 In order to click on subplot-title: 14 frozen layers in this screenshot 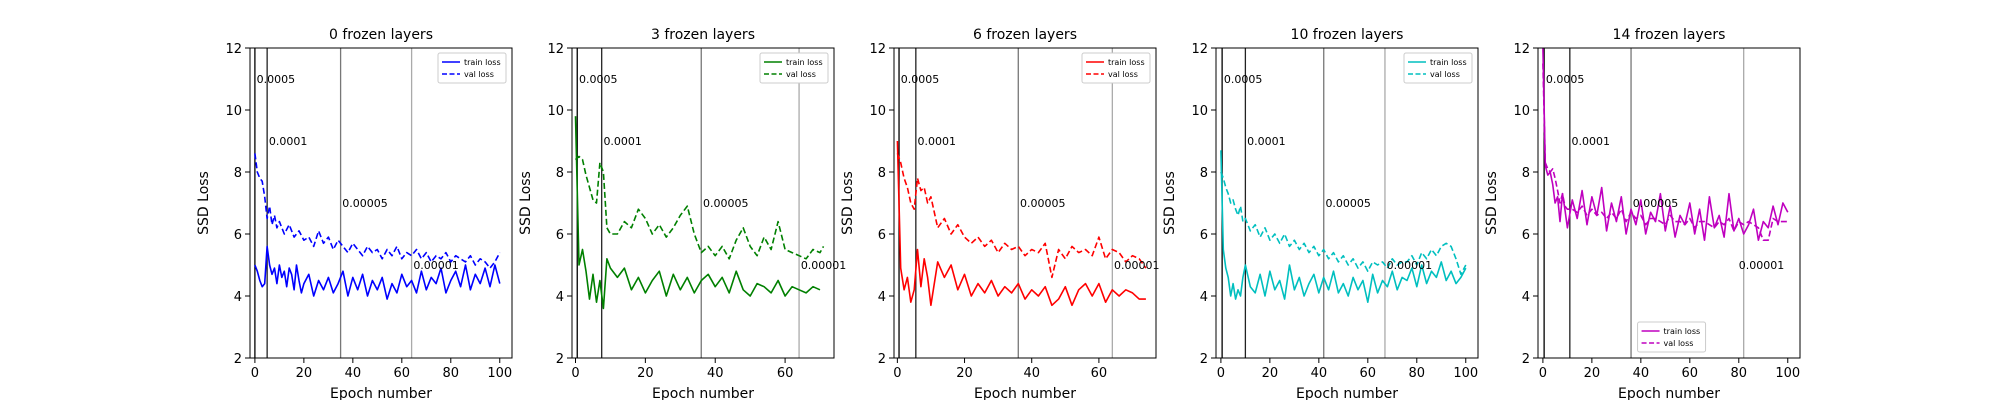, I will do `click(1669, 35)`.